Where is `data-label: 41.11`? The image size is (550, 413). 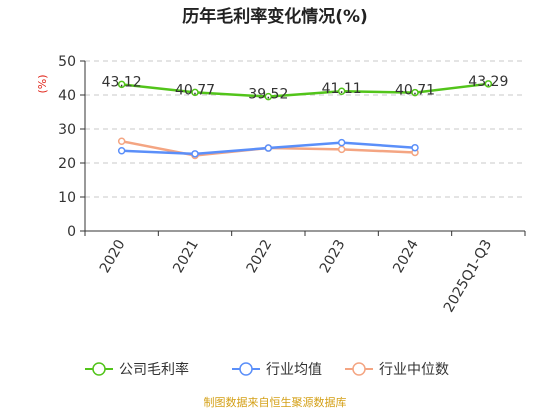
data-label: 41.11 is located at coordinates (342, 89).